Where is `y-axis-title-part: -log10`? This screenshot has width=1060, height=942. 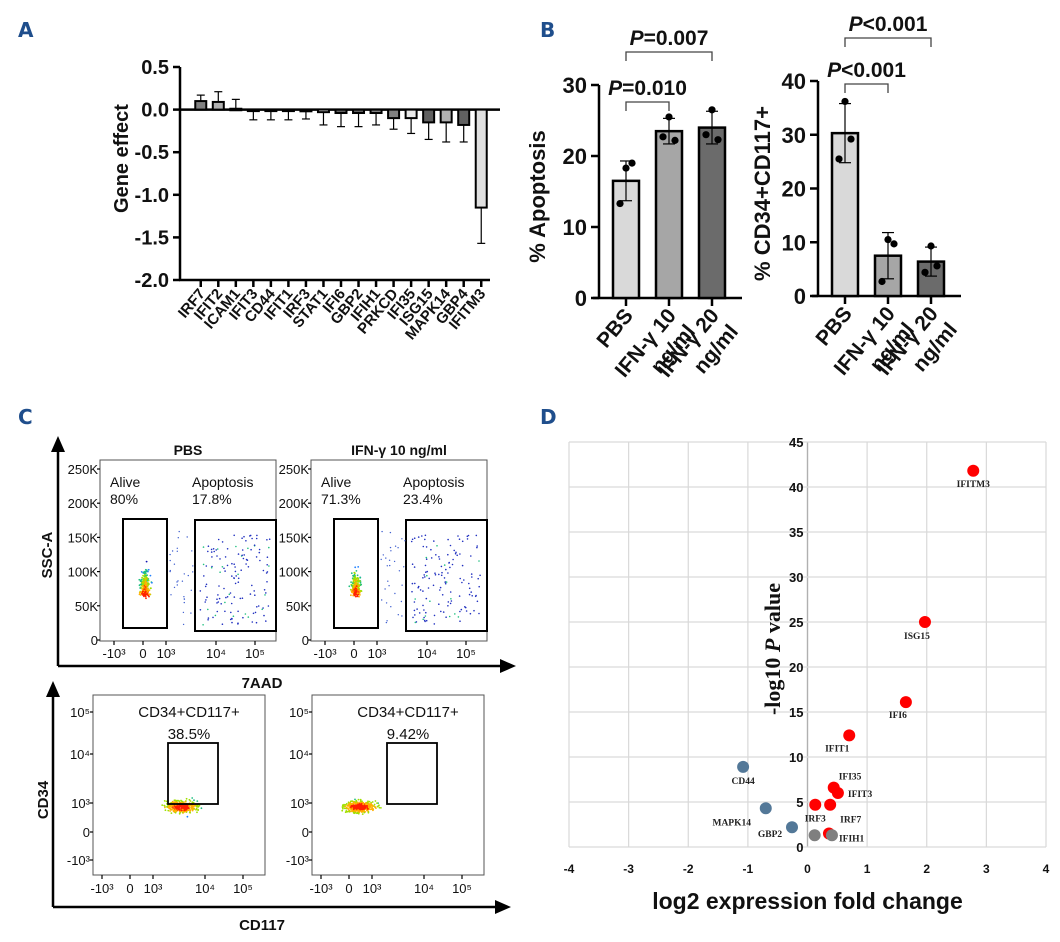 y-axis-title-part: -log10 is located at coordinates (772, 683).